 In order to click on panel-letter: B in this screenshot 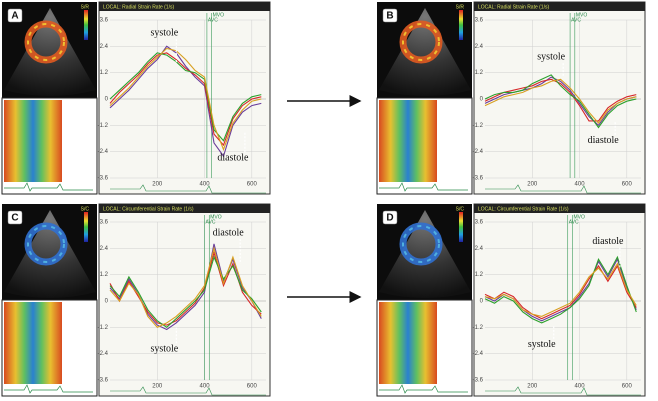, I will do `click(389, 16)`.